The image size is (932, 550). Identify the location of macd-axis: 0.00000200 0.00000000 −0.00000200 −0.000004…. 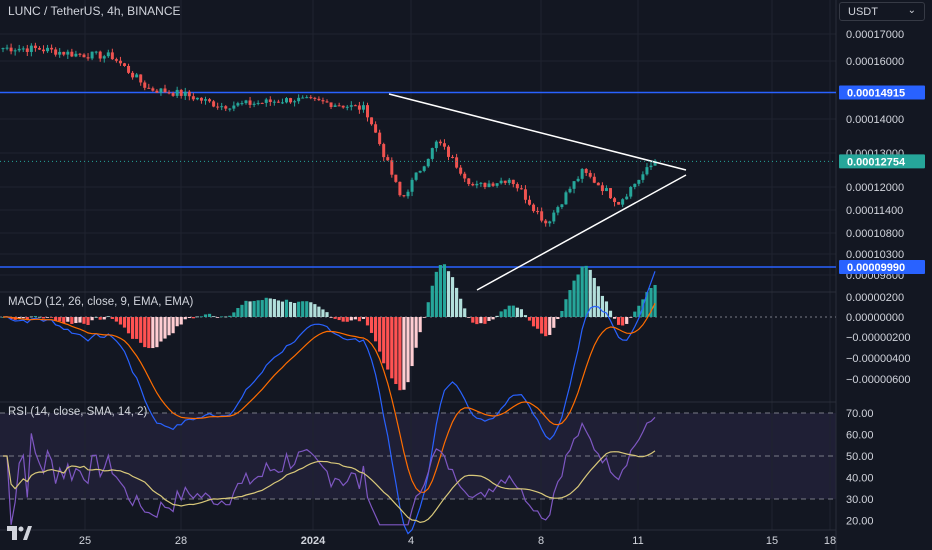
(878, 339).